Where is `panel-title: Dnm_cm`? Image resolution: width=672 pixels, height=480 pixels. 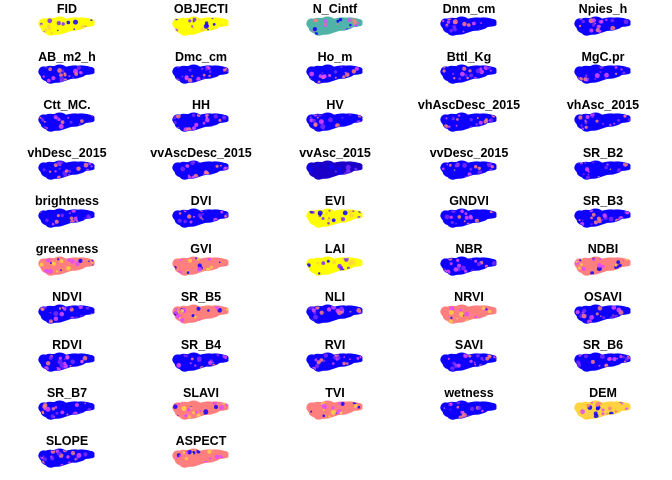 panel-title: Dnm_cm is located at coordinates (469, 9).